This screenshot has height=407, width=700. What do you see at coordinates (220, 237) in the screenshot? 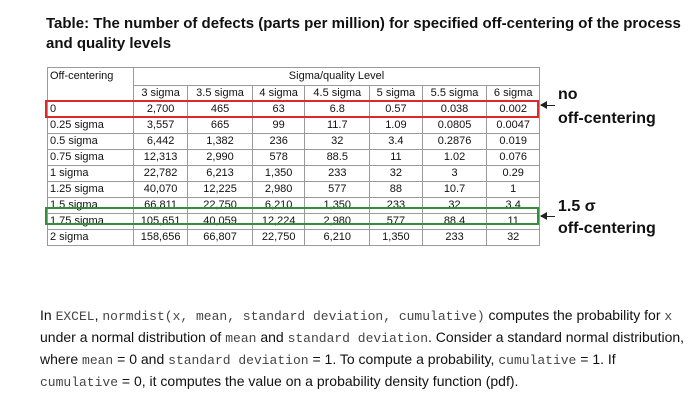
I see `table-cell: 66,807` at bounding box center [220, 237].